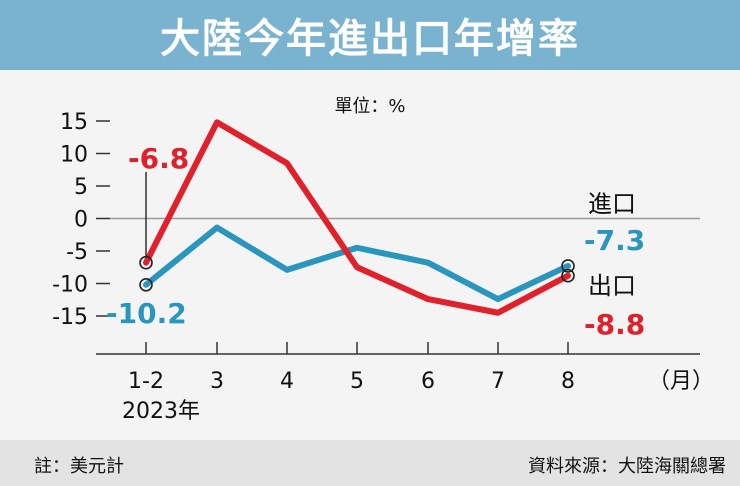 The height and width of the screenshot is (486, 740). Describe the element at coordinates (146, 381) in the screenshot. I see `x-tick-label: 1-2` at that location.